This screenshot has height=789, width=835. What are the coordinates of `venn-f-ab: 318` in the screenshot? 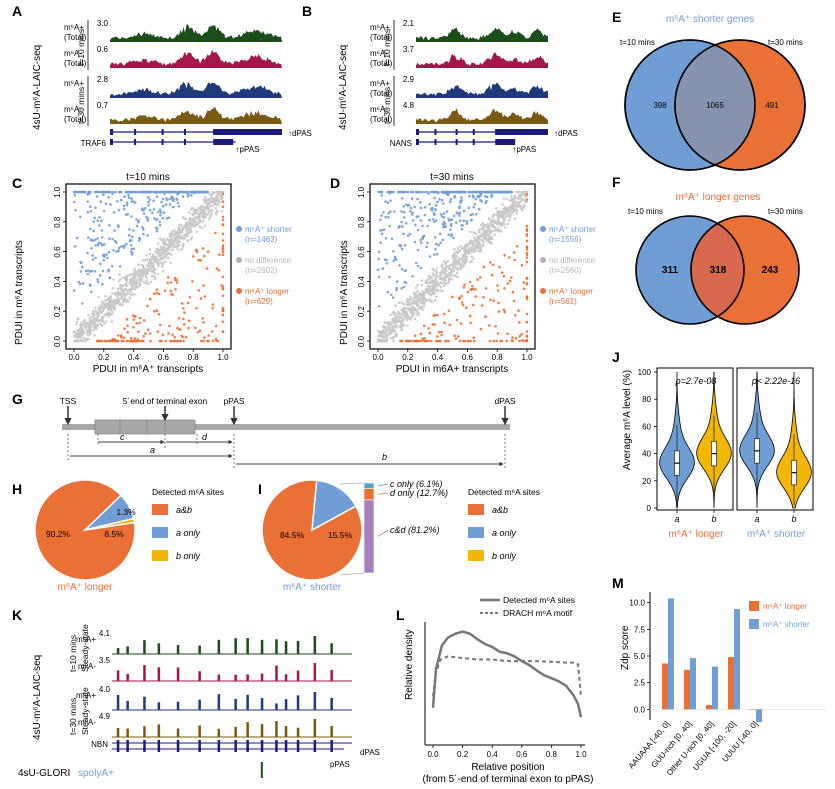 It's located at (718, 270).